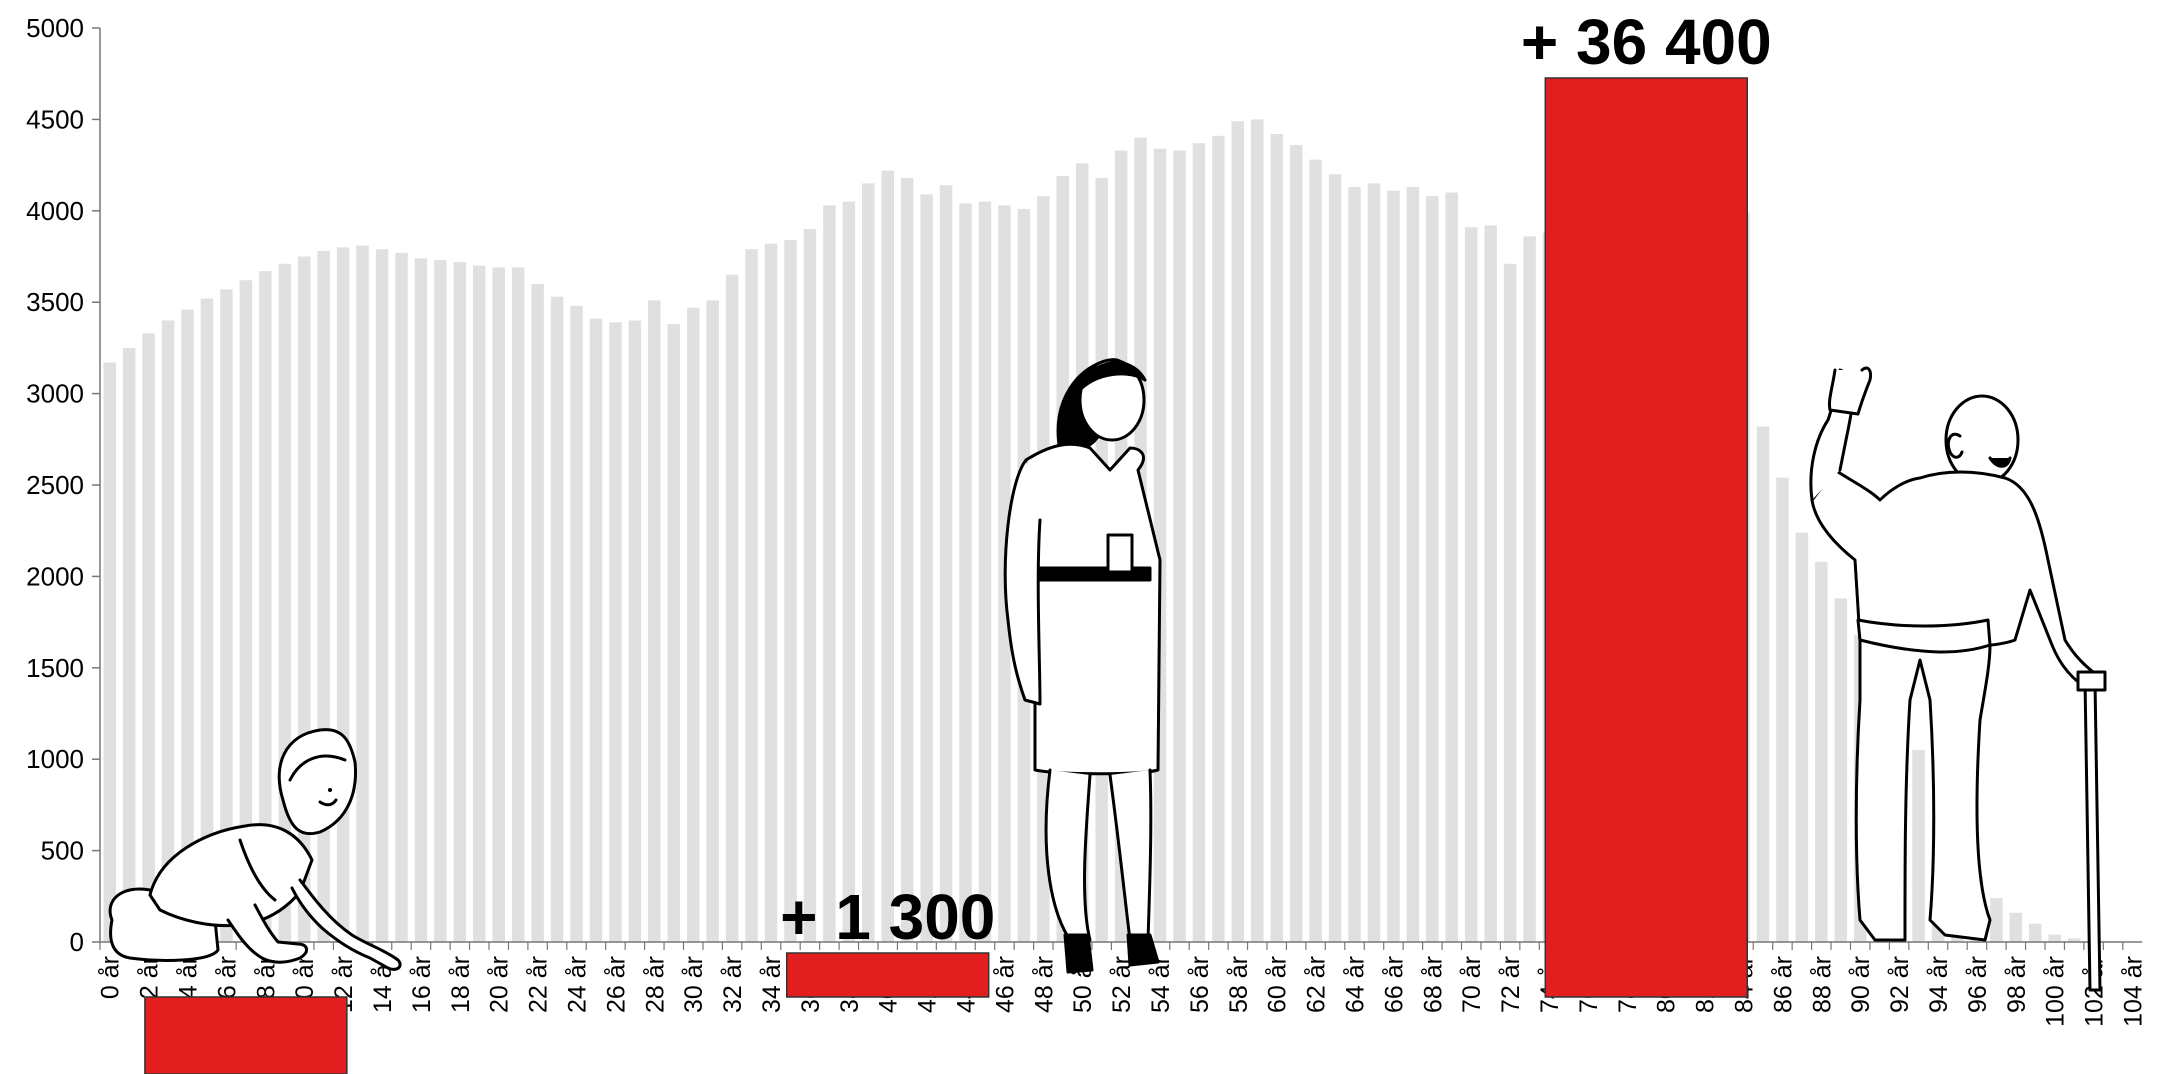 The height and width of the screenshot is (1074, 2167). Describe the element at coordinates (55, 394) in the screenshot. I see `y-tick-label: 3000` at that location.